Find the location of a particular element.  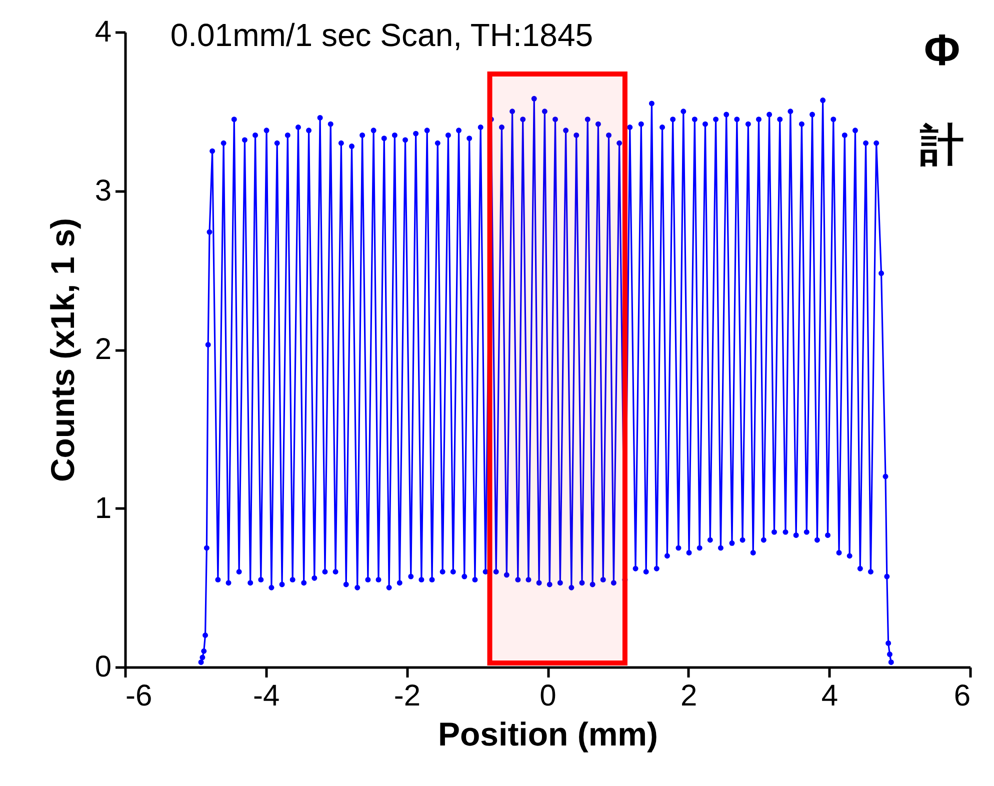

y-axis-title: Counts (x1k, 1 s) is located at coordinates (62, 350).